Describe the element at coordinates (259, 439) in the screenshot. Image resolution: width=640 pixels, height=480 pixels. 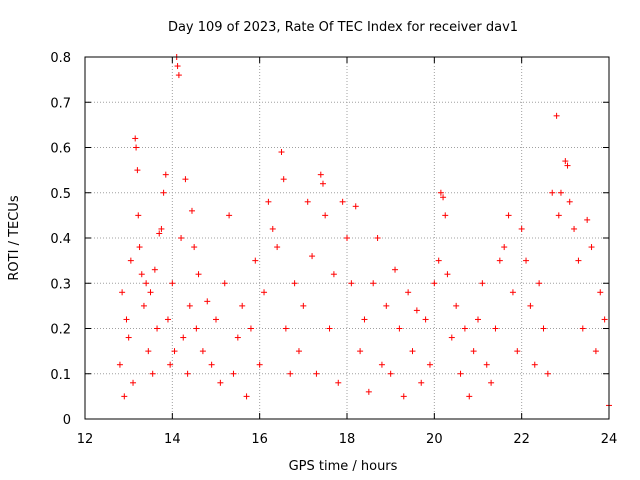
I see `x-tick-label: 16` at that location.